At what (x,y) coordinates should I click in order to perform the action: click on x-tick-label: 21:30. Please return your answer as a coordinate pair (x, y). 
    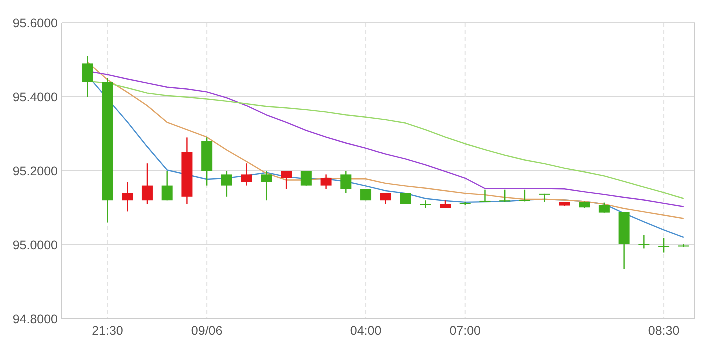
    Looking at the image, I should click on (108, 331).